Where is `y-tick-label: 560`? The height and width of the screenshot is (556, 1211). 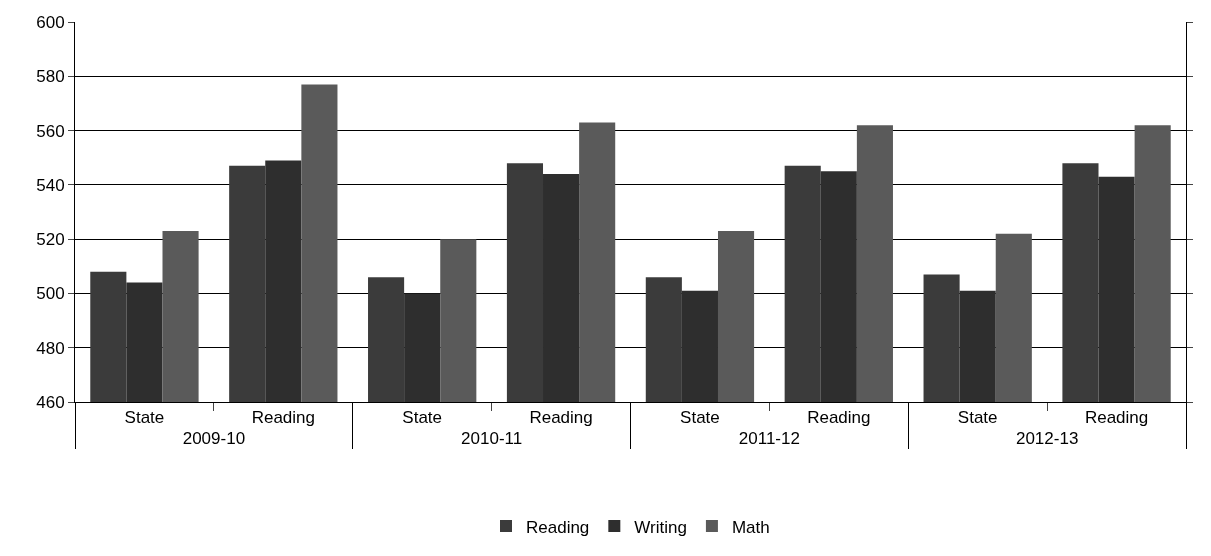
y-tick-label: 560 is located at coordinates (50, 131).